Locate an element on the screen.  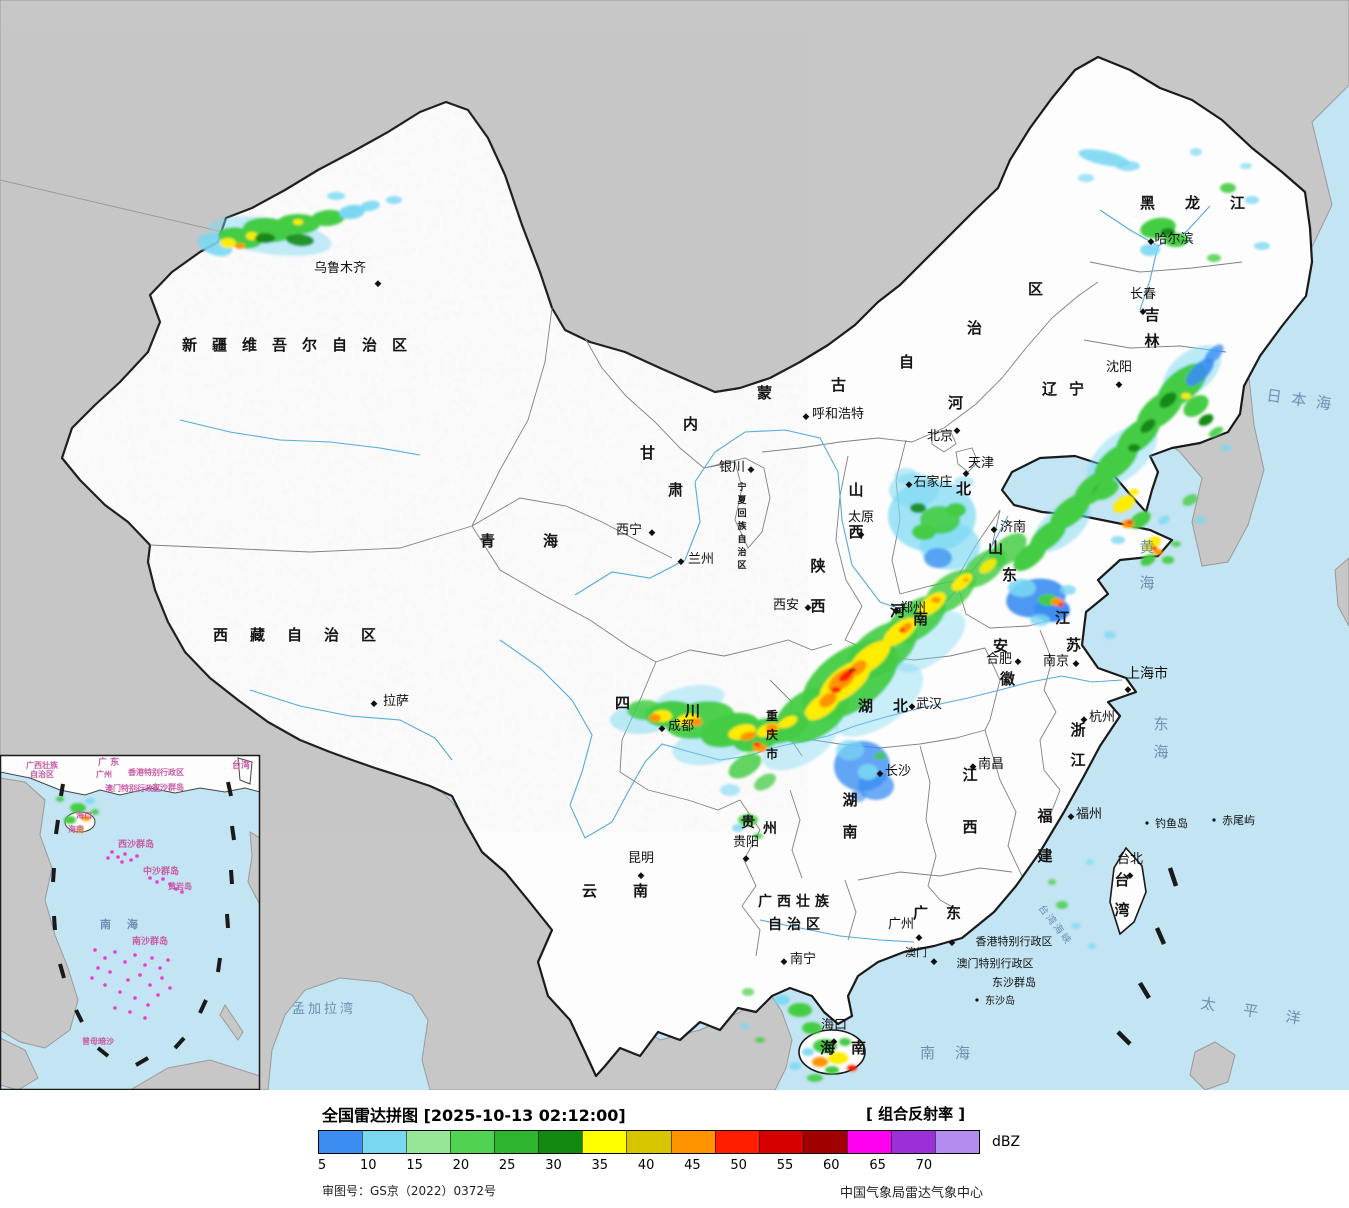
city-label: 南宁 is located at coordinates (803, 959).